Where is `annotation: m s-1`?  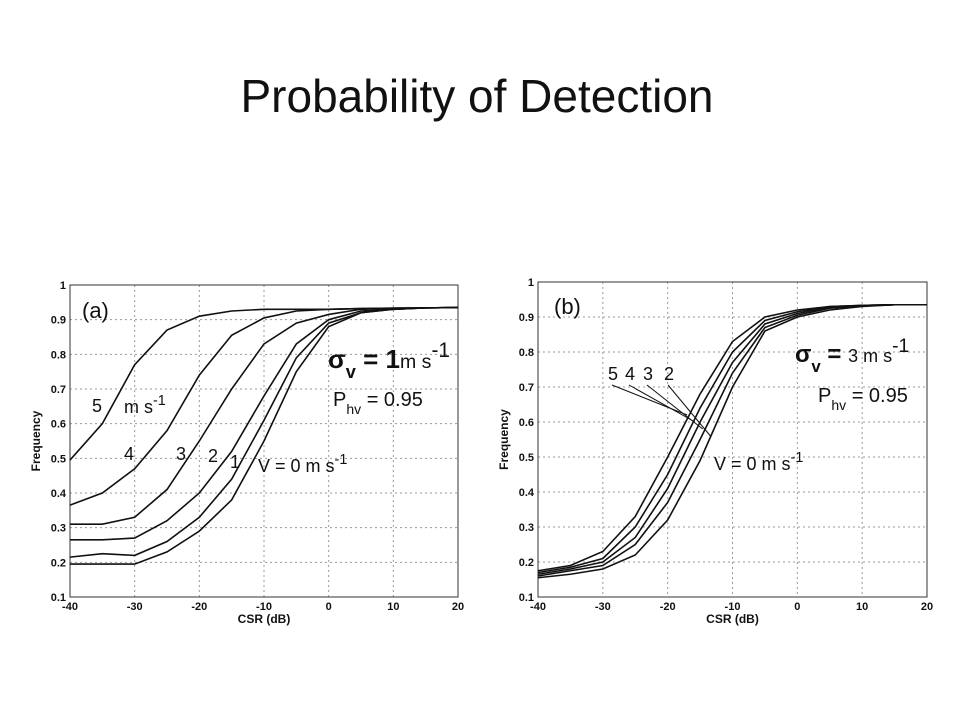
annotation: m s-1 is located at coordinates (145, 405).